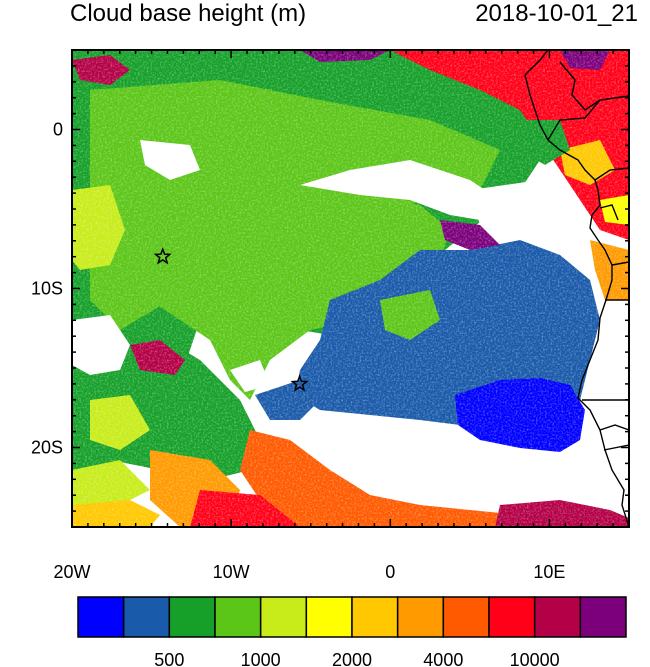  What do you see at coordinates (231, 572) in the screenshot?
I see `x-tick-label: 10W` at bounding box center [231, 572].